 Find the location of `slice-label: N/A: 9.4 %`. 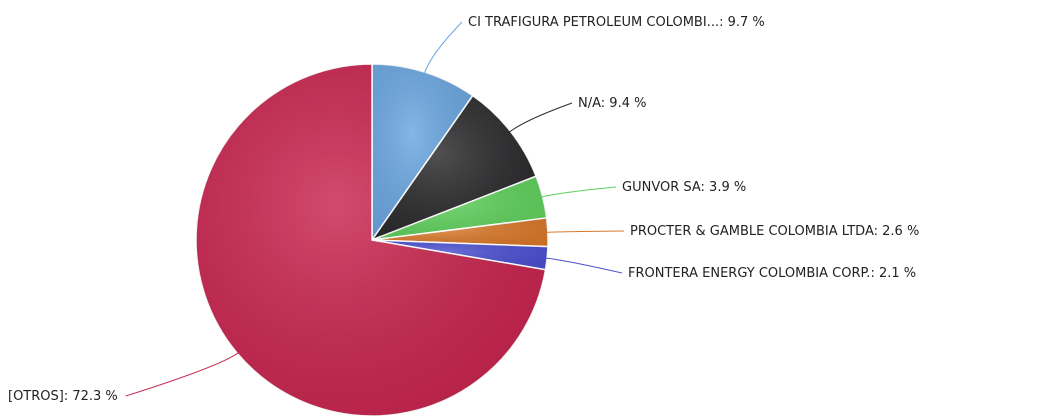

slice-label: N/A: 9.4 % is located at coordinates (612, 103).